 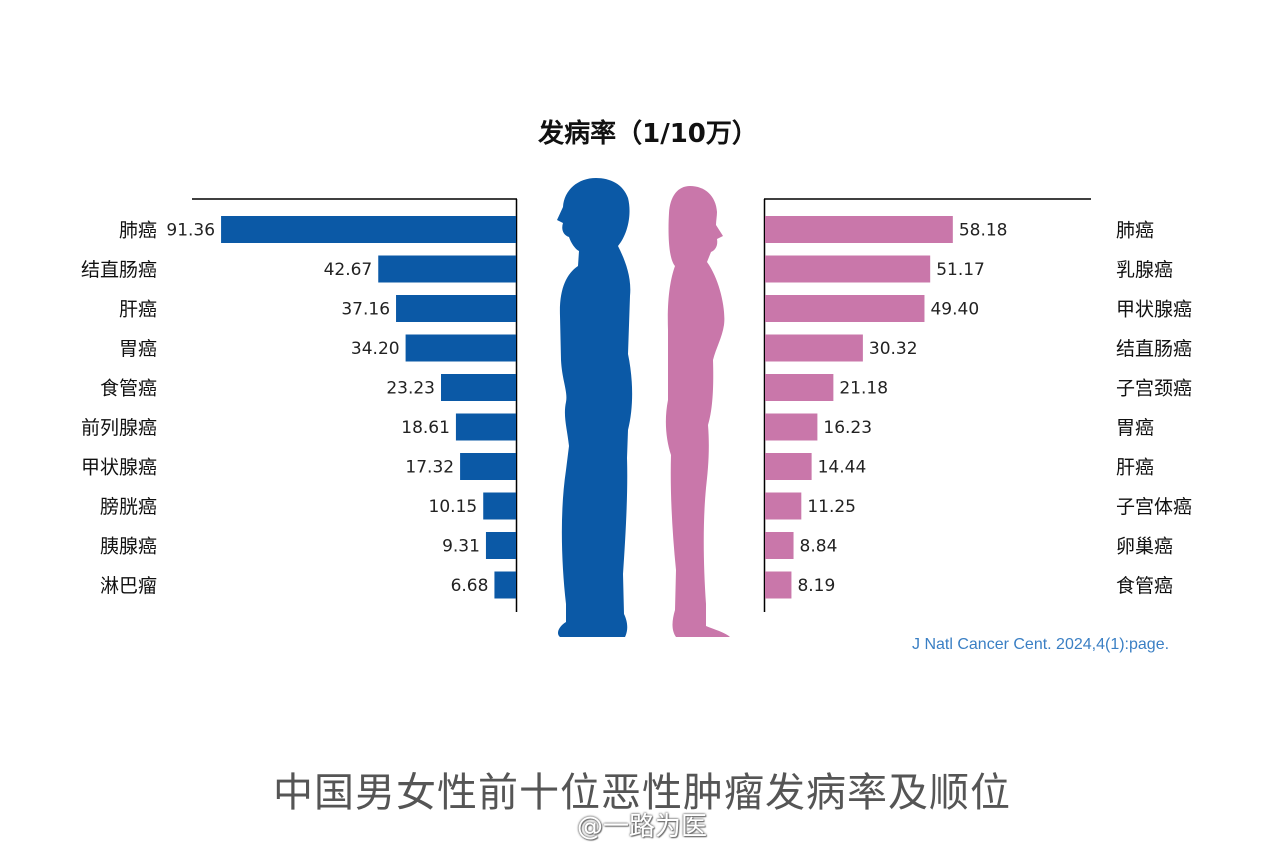 I want to click on female-category-label: 子宫体癌, so click(x=1154, y=507).